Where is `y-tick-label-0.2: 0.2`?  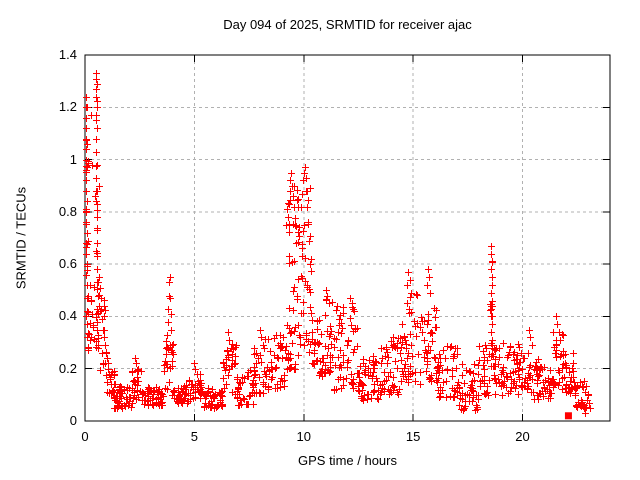 y-tick-label-0.2: 0.2 is located at coordinates (67, 368).